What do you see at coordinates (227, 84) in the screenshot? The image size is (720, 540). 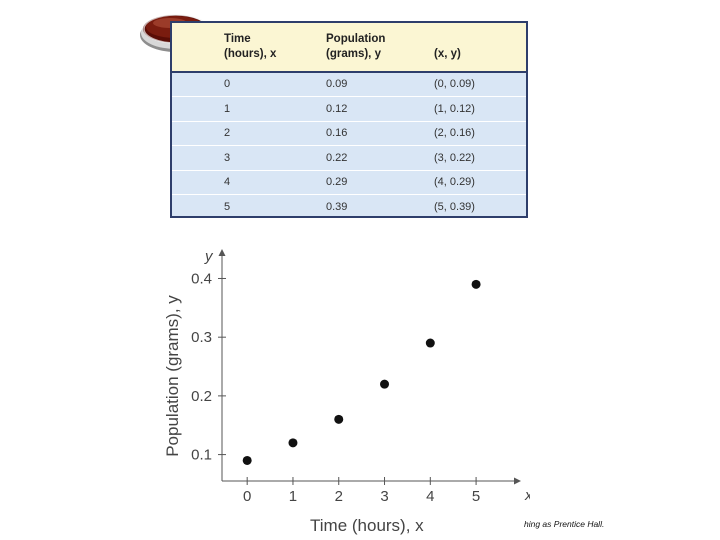 I see `cell-time: 0` at bounding box center [227, 84].